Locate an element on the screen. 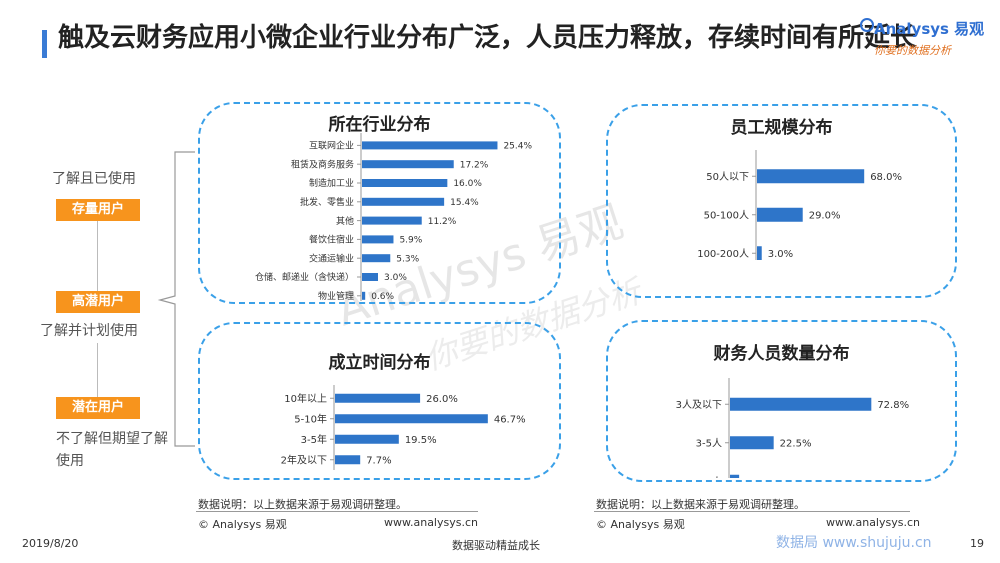 The image size is (1000, 563). category-label: 物业管理 is located at coordinates (336, 295).